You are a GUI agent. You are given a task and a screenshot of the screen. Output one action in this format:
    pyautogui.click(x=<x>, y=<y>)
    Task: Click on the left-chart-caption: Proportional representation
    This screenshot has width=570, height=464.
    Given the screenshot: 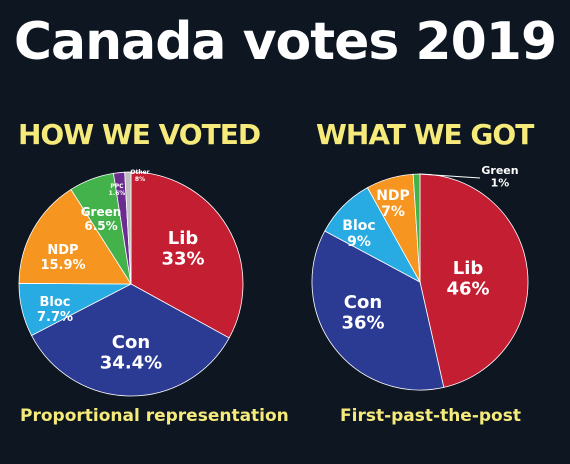 What is the action you would take?
    pyautogui.click(x=154, y=416)
    